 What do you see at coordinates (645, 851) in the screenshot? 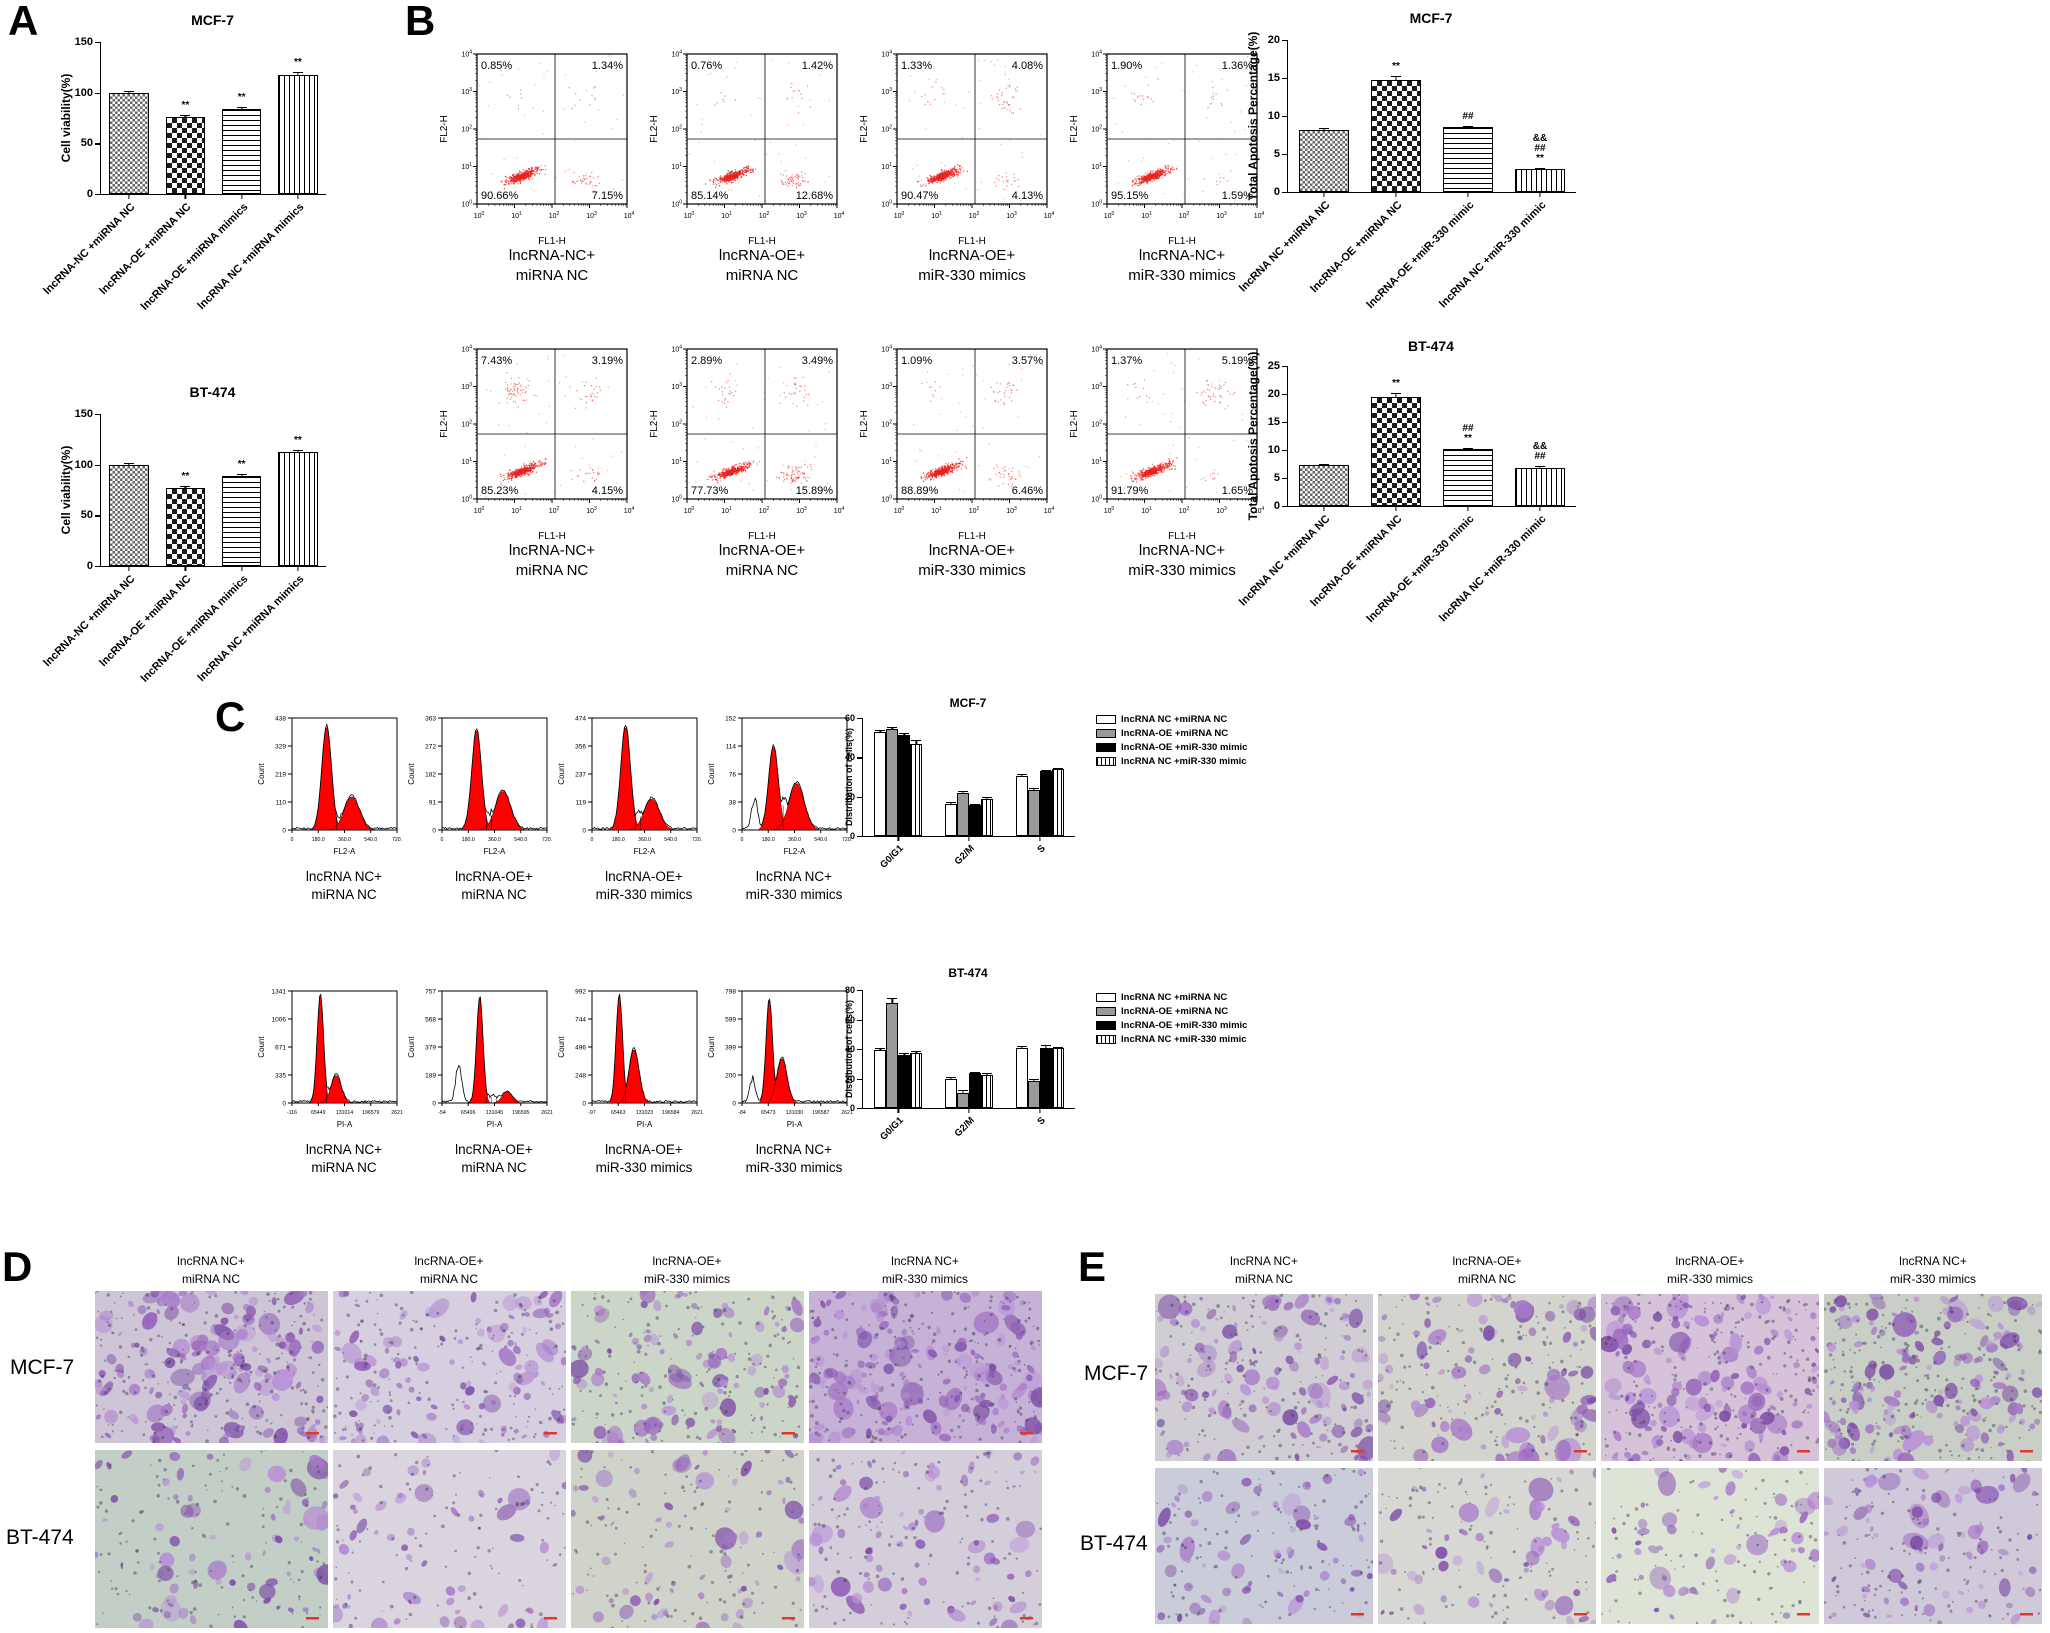
I see `x-axis-label: FL2-A` at bounding box center [645, 851].